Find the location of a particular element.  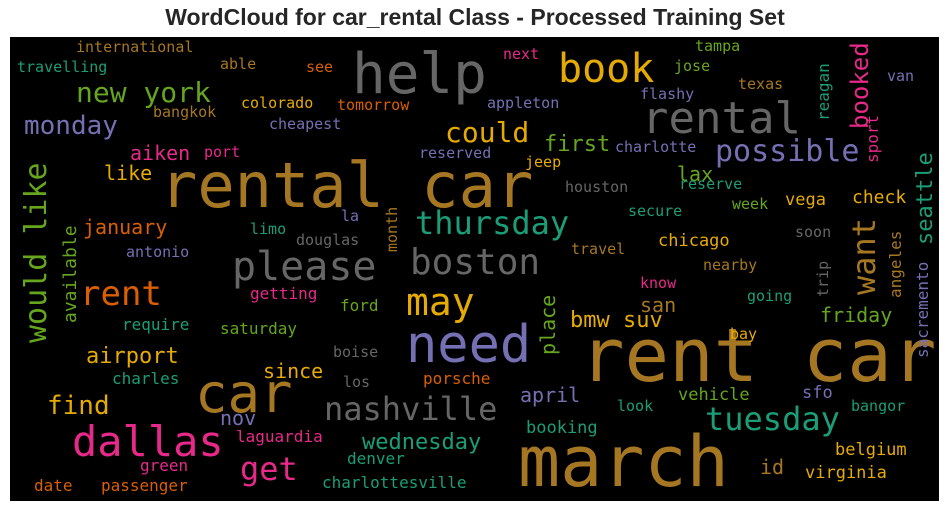

word-antonio: antonio is located at coordinates (158, 252).